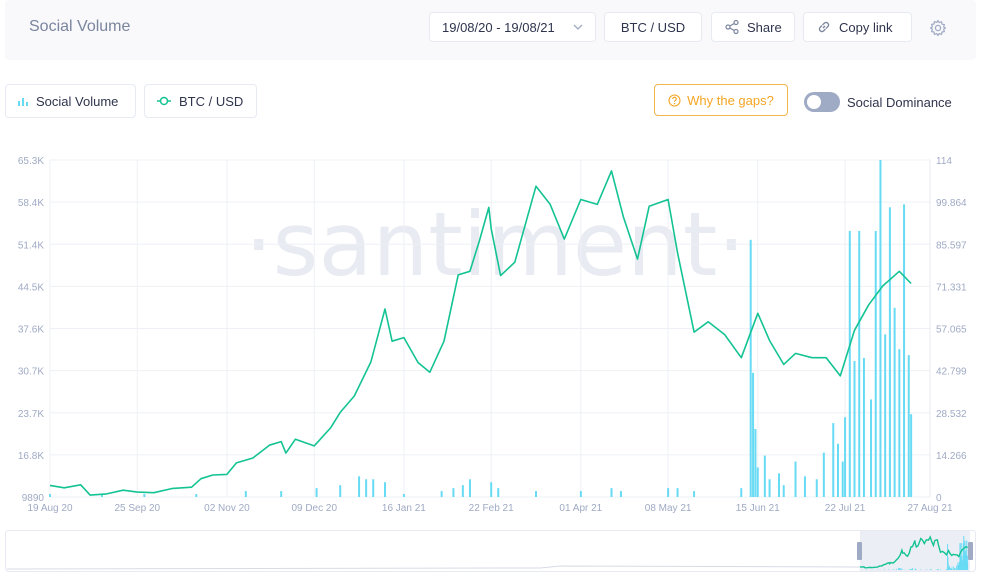 The image size is (991, 576). I want to click on left-axis-tick-label: 37.6K, so click(31, 330).